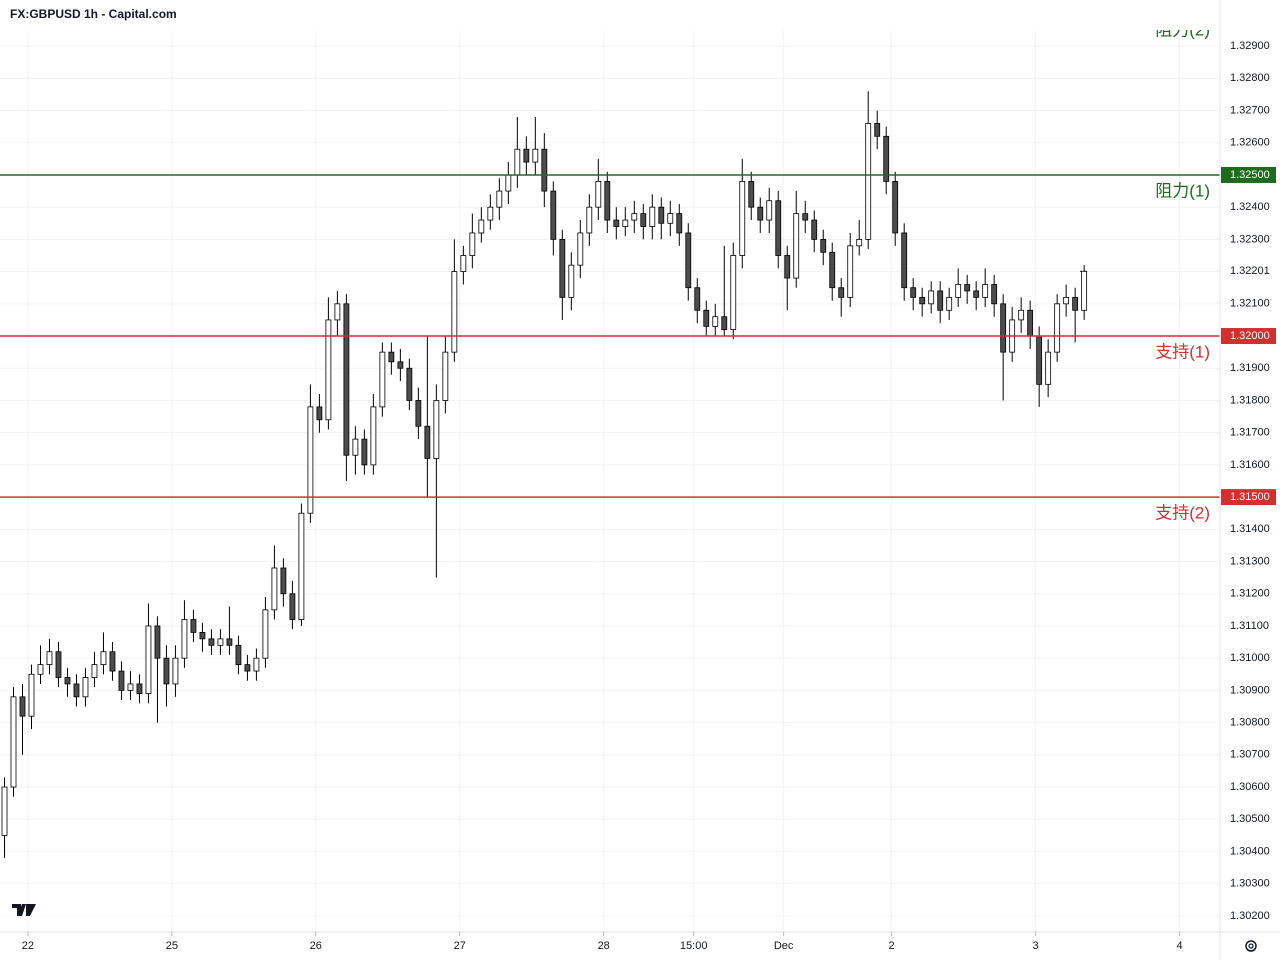 This screenshot has height=960, width=1280. What do you see at coordinates (1250, 723) in the screenshot?
I see `y-tick-label: 1.30800` at bounding box center [1250, 723].